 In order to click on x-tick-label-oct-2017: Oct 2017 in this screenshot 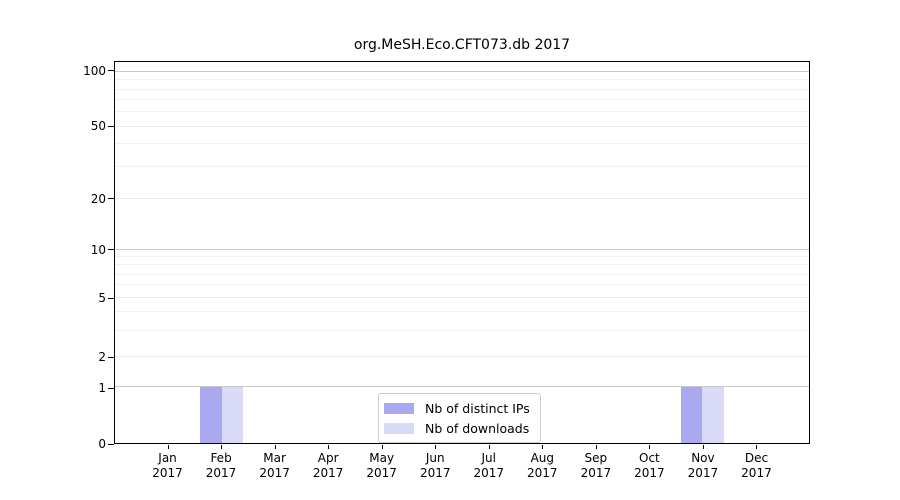, I will do `click(649, 465)`.